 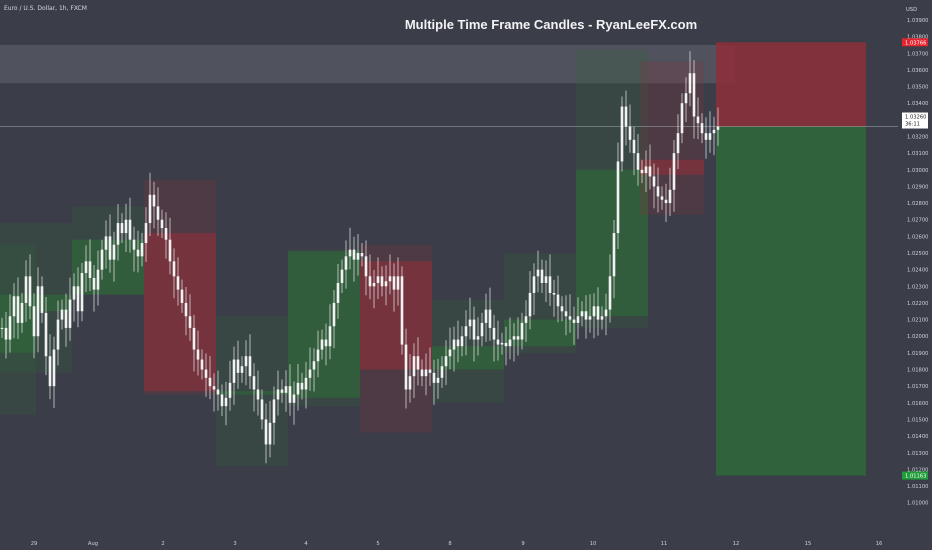 What do you see at coordinates (917, 387) in the screenshot?
I see `y-tick-label: 1.01700` at bounding box center [917, 387].